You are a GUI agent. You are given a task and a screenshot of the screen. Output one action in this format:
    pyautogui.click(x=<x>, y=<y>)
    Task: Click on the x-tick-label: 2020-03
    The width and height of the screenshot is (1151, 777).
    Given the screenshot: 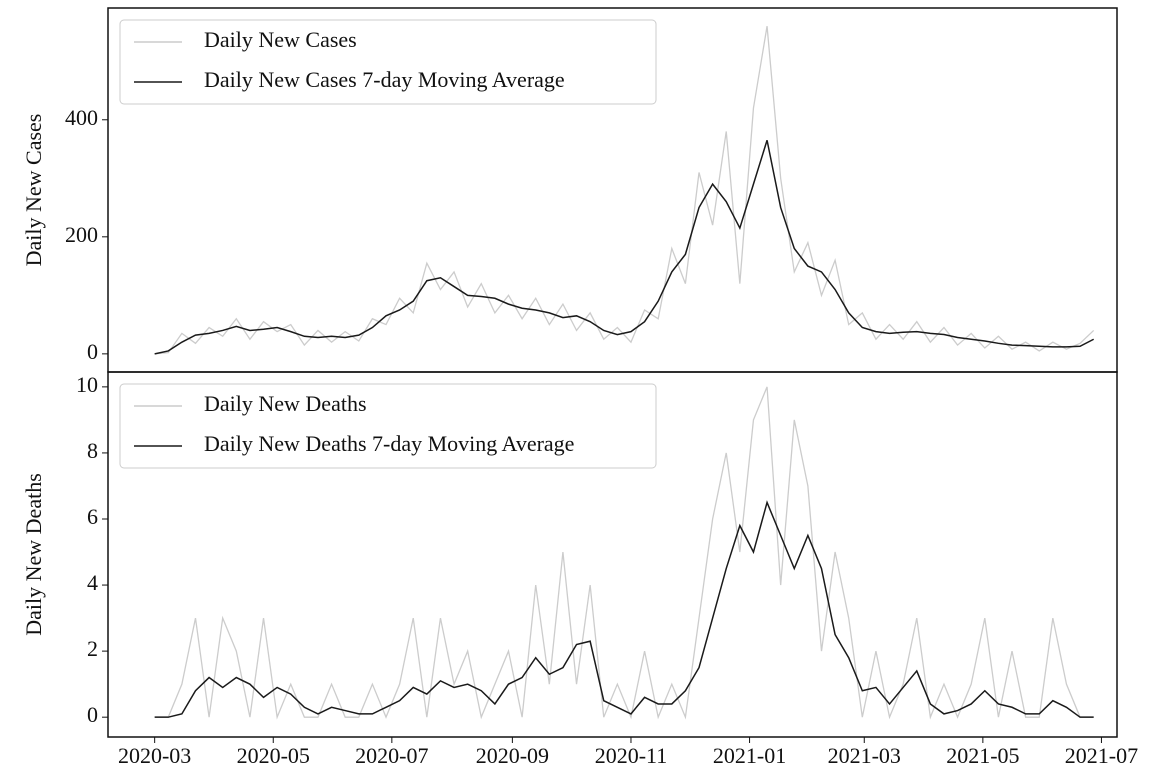 What is the action you would take?
    pyautogui.click(x=154, y=755)
    